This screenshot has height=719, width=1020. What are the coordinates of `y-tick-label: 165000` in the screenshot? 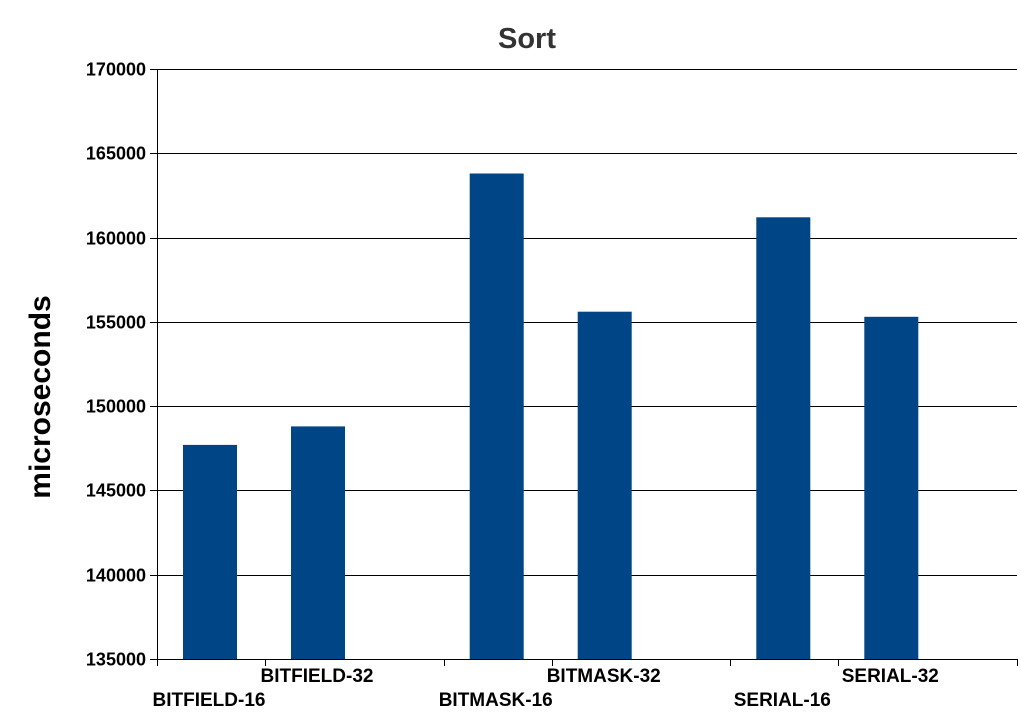 It's located at (116, 154).